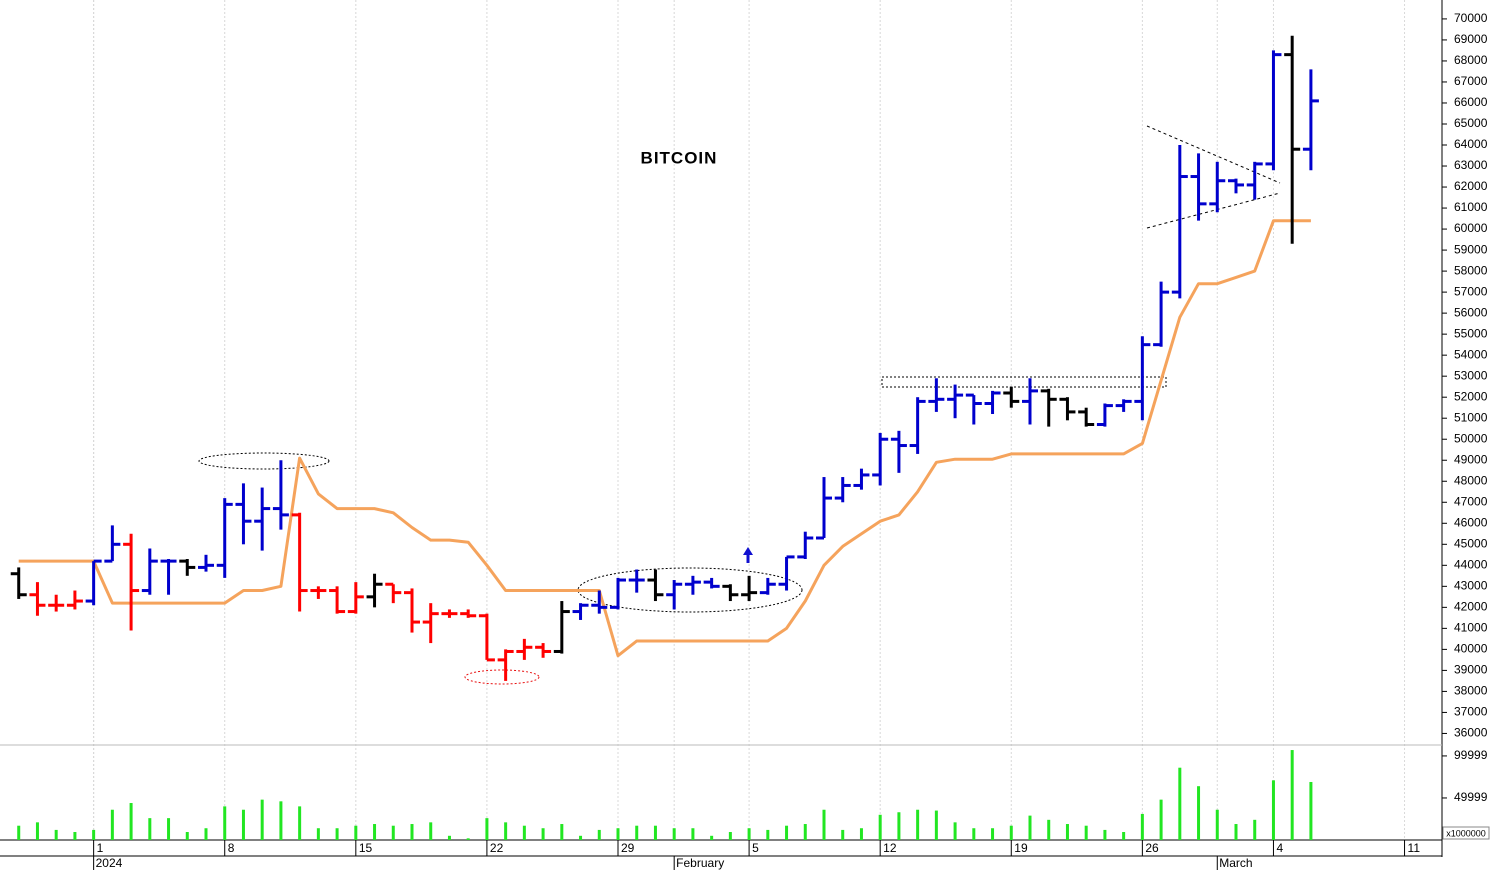 Image resolution: width=1490 pixels, height=870 pixels. Describe the element at coordinates (1471, 144) in the screenshot. I see `y-tick-label: 64000` at that location.